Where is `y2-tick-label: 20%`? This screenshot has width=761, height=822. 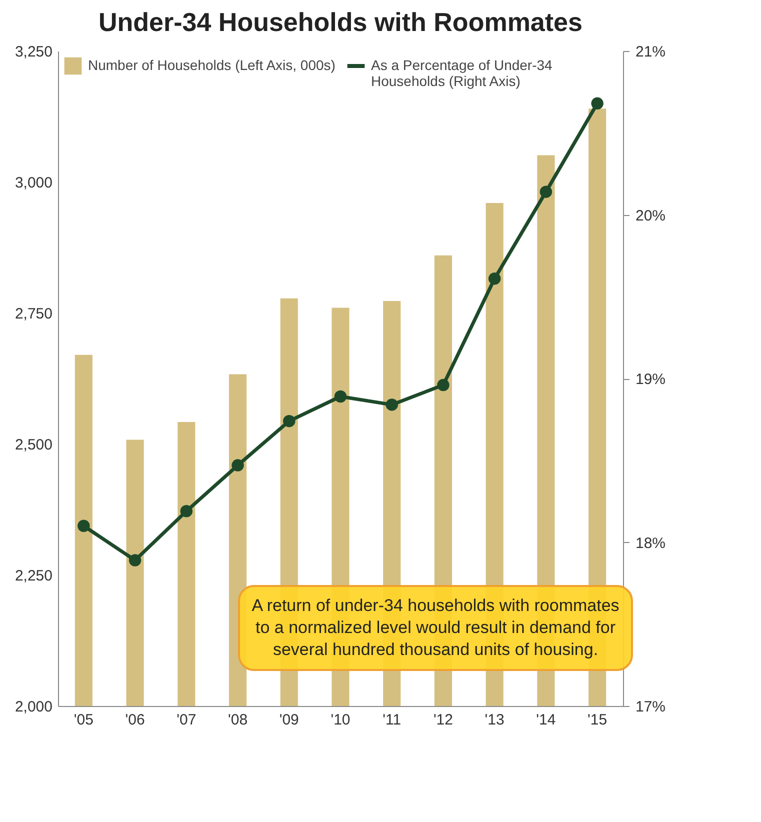
y2-tick-label: 20% is located at coordinates (651, 215).